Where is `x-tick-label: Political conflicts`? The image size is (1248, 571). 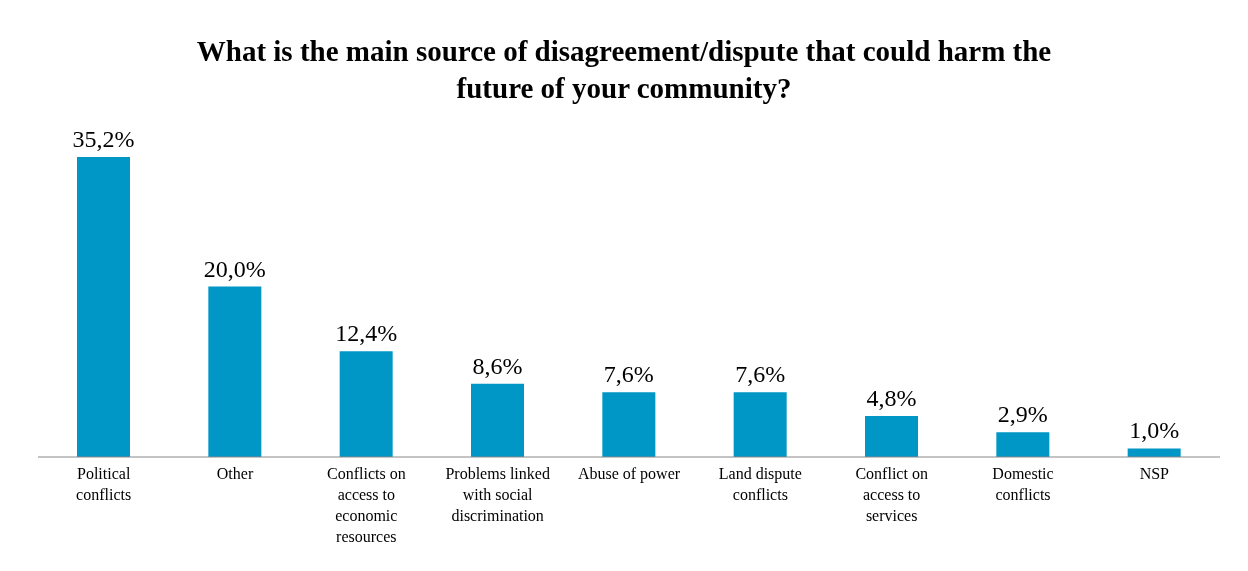 x-tick-label: Political conflicts is located at coordinates (104, 484).